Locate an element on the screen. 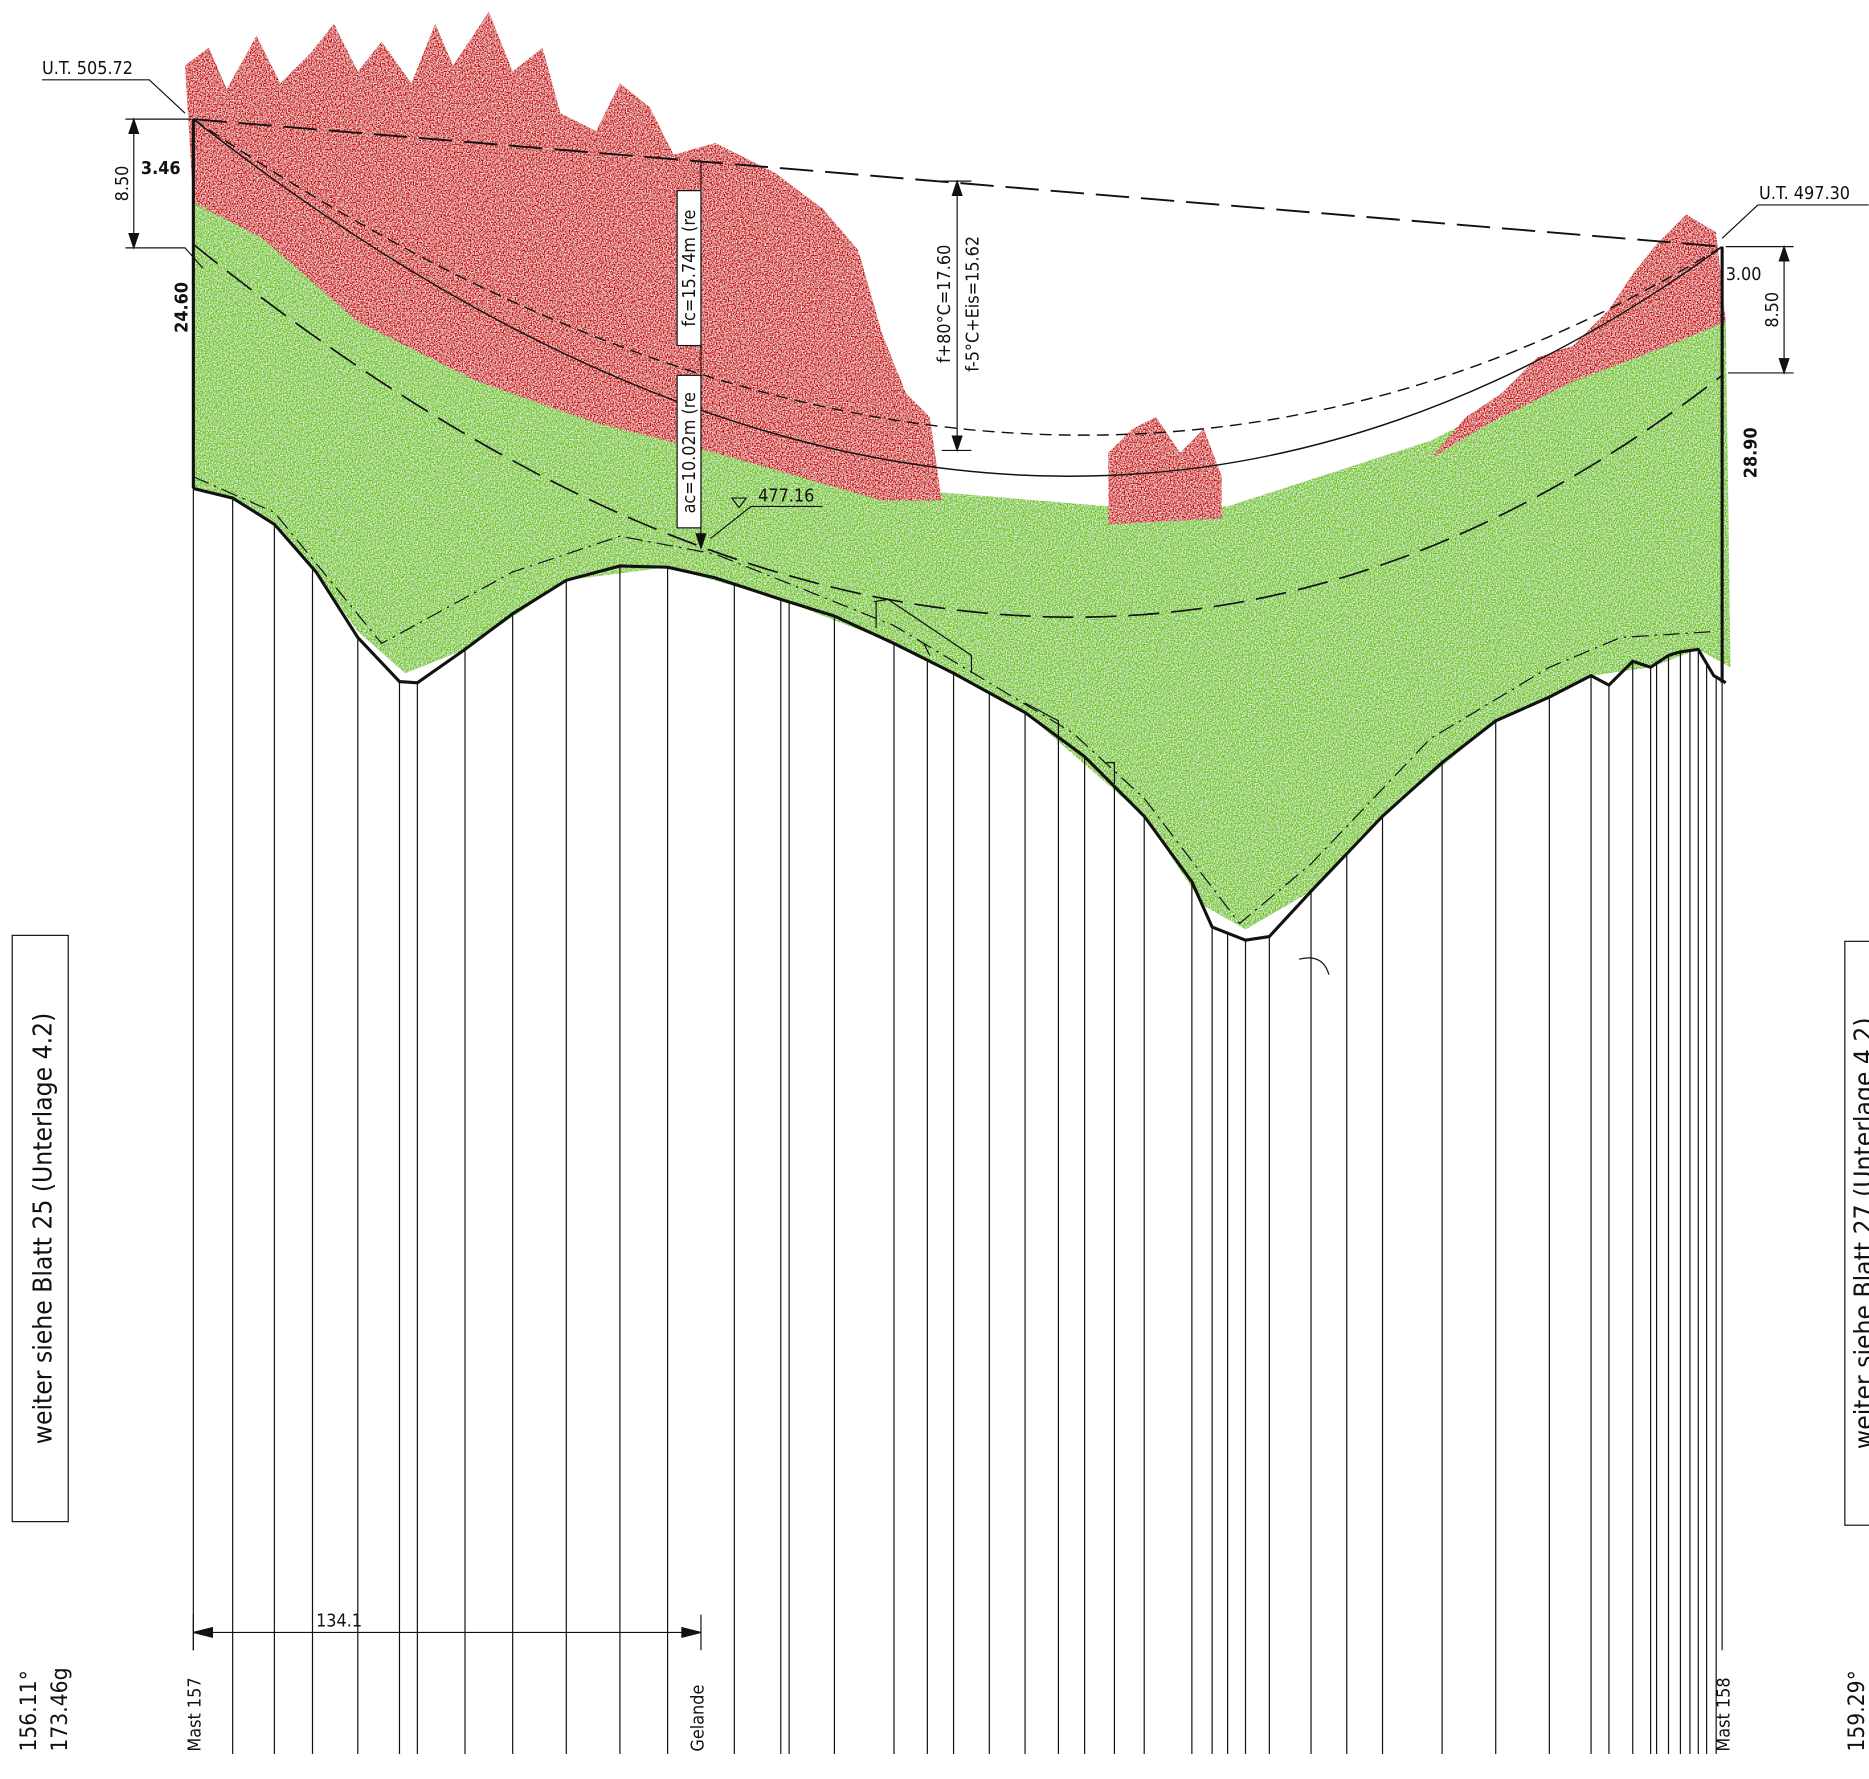 The height and width of the screenshot is (1779, 1869). mast-left: Mast 157 is located at coordinates (194, 1714).